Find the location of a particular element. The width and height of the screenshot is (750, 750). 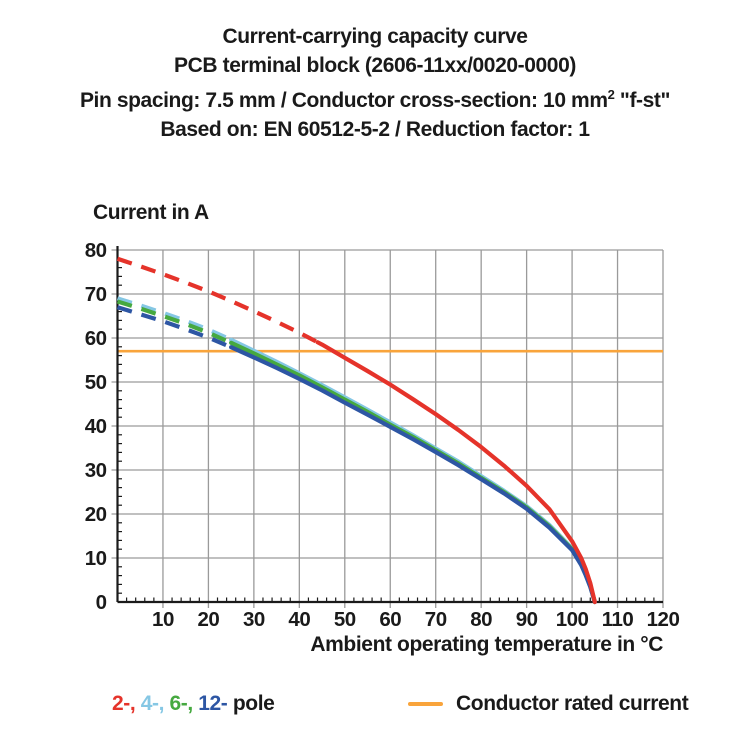

y-tick-label: 60 is located at coordinates (96, 338).